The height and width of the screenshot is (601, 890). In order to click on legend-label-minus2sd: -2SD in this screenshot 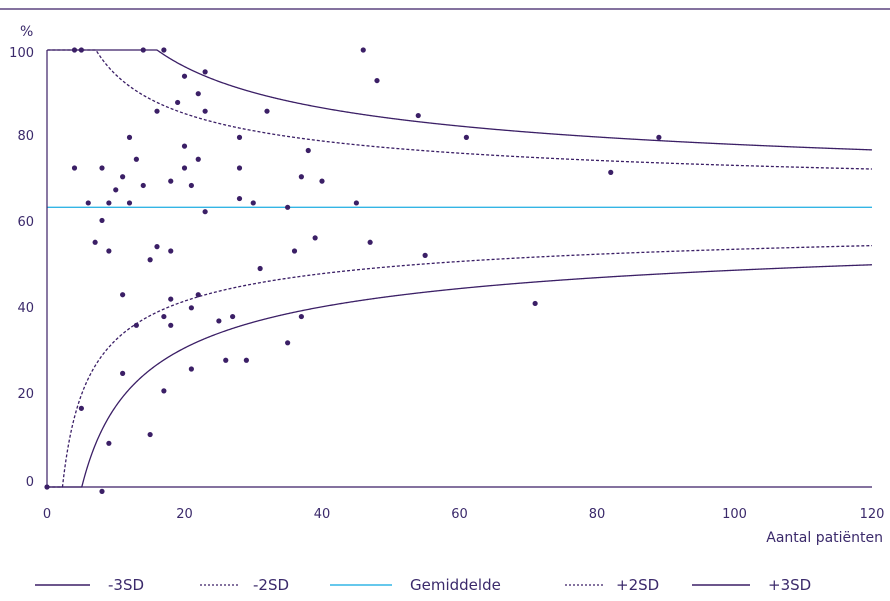, I will do `click(271, 585)`.